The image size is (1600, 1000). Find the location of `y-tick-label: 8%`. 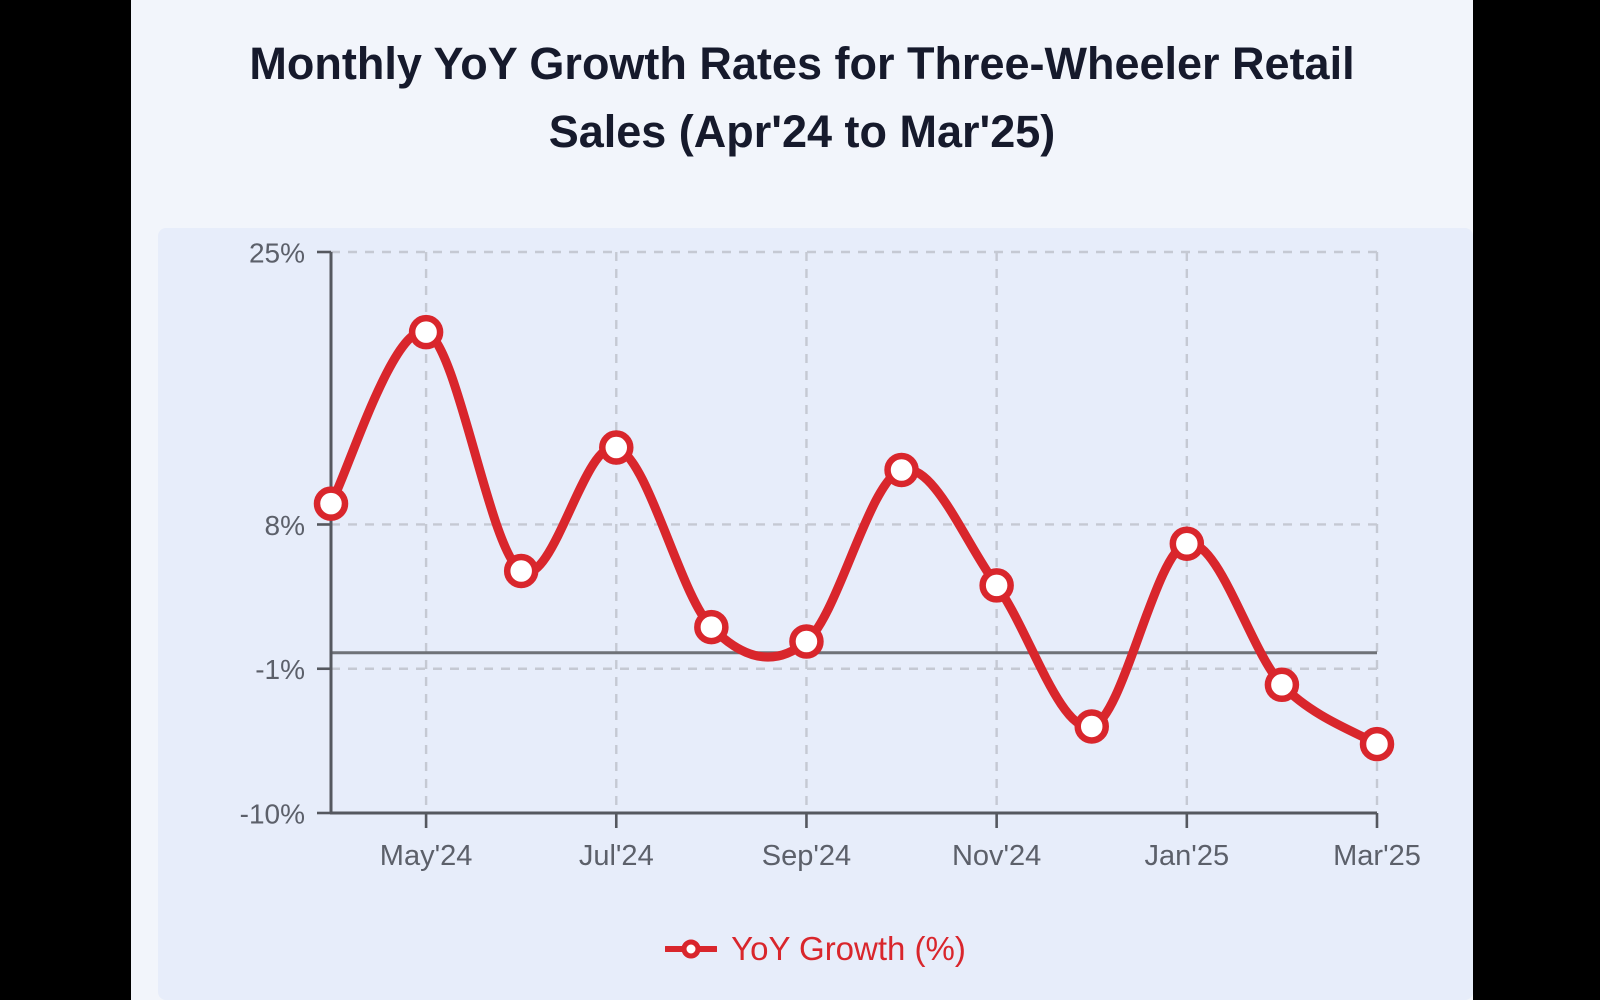

y-tick-label: 8% is located at coordinates (285, 525).